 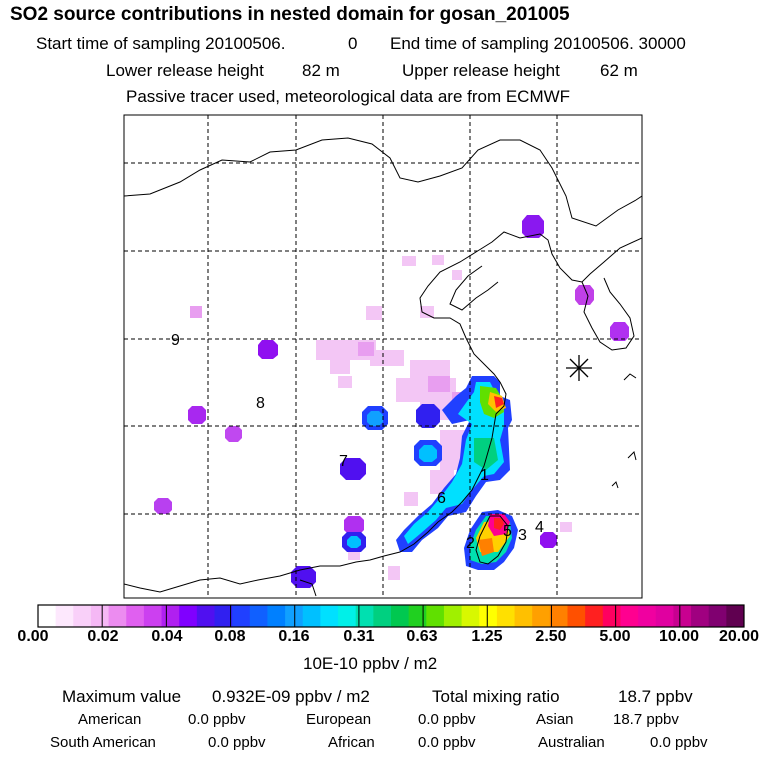 I want to click on region-label-2: 2, so click(x=470, y=543).